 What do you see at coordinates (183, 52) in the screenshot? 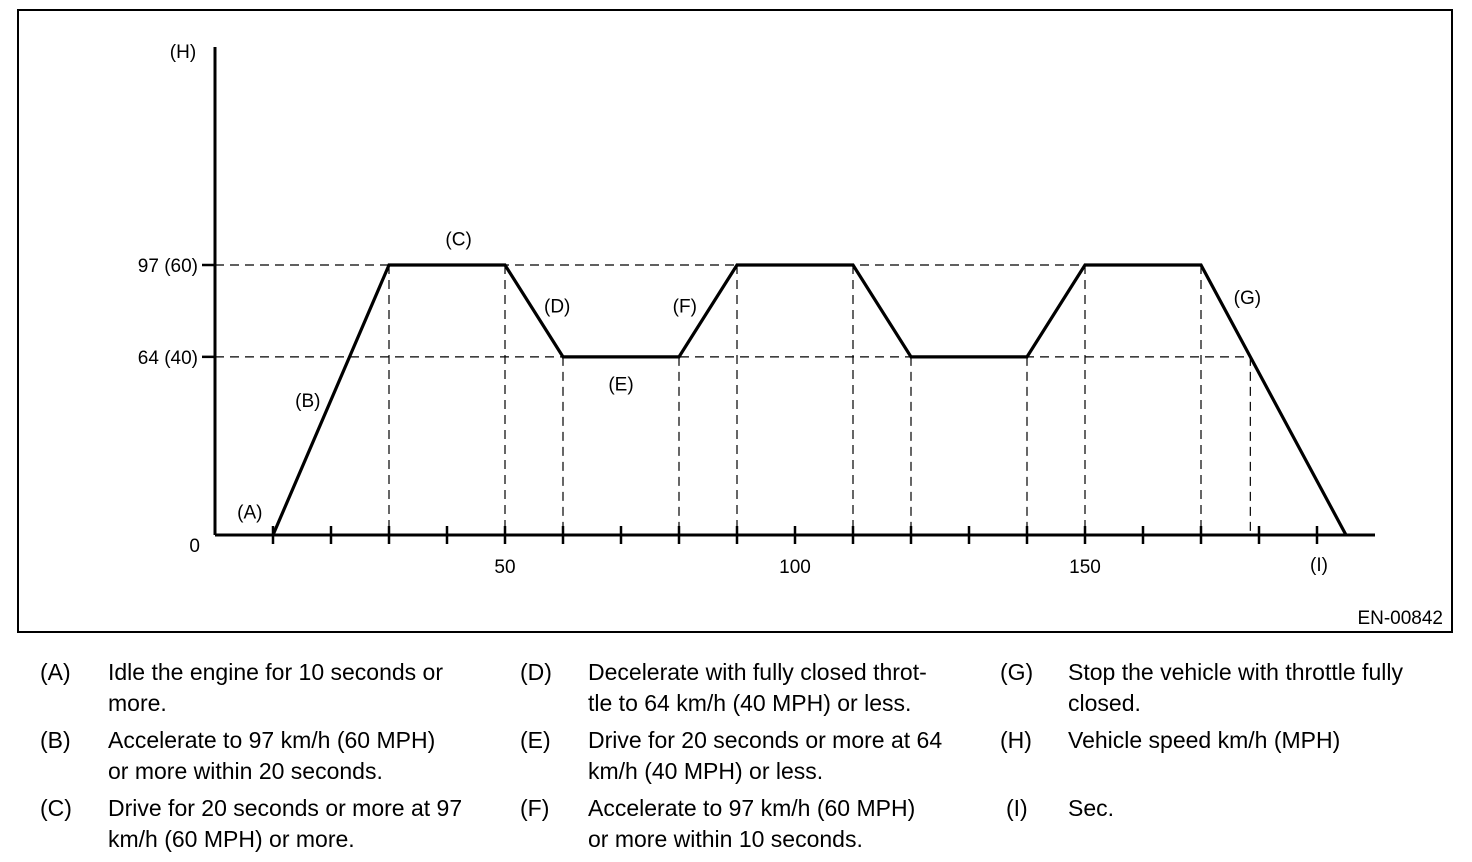
I see `y-axis-label: (H)` at bounding box center [183, 52].